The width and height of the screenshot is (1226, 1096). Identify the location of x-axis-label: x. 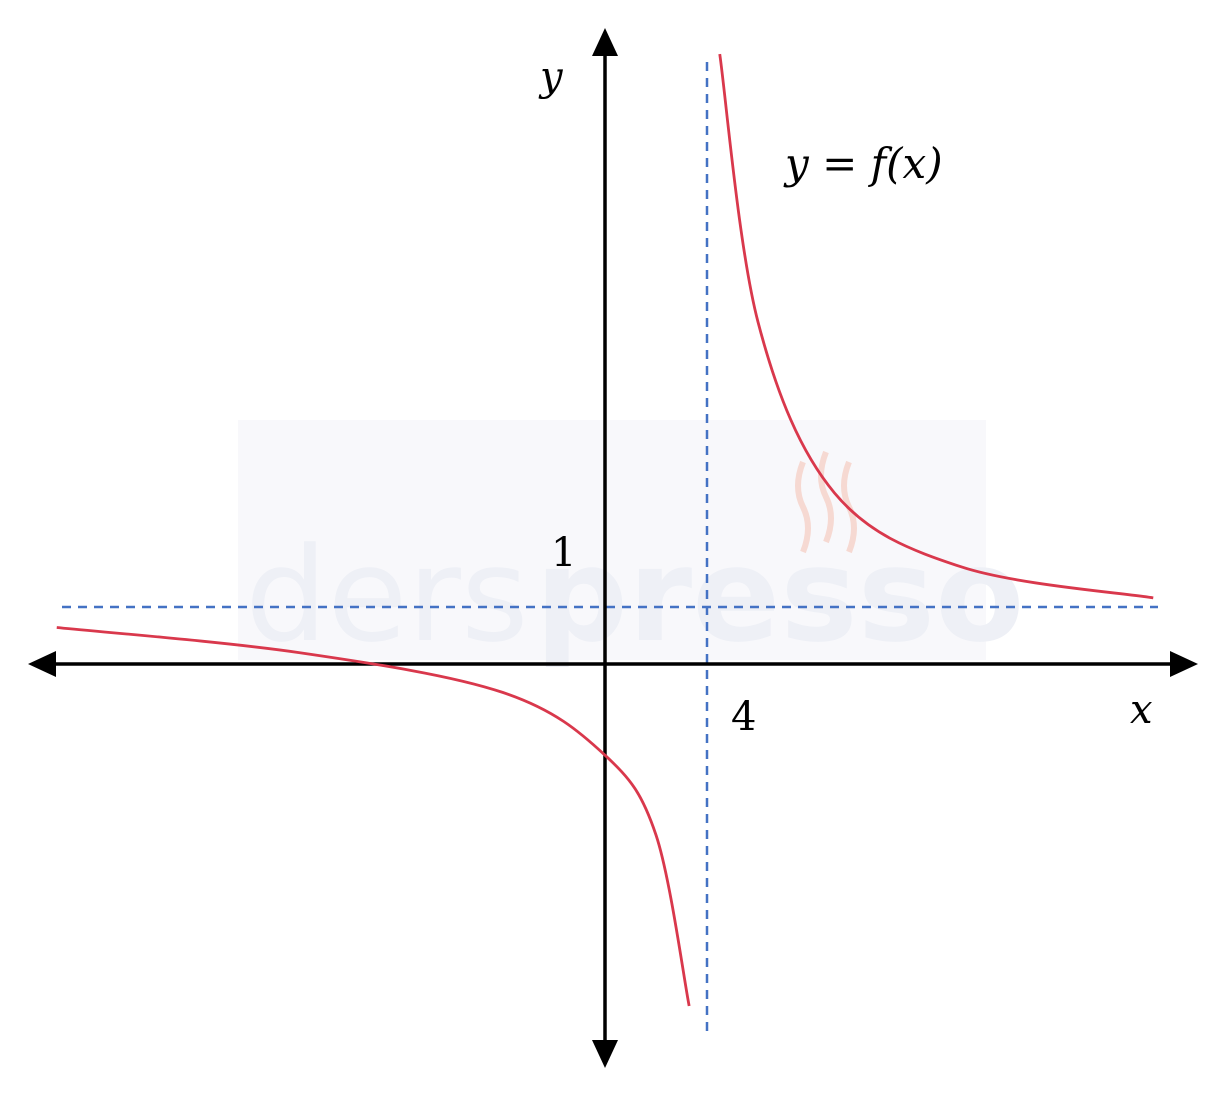
(1141, 710).